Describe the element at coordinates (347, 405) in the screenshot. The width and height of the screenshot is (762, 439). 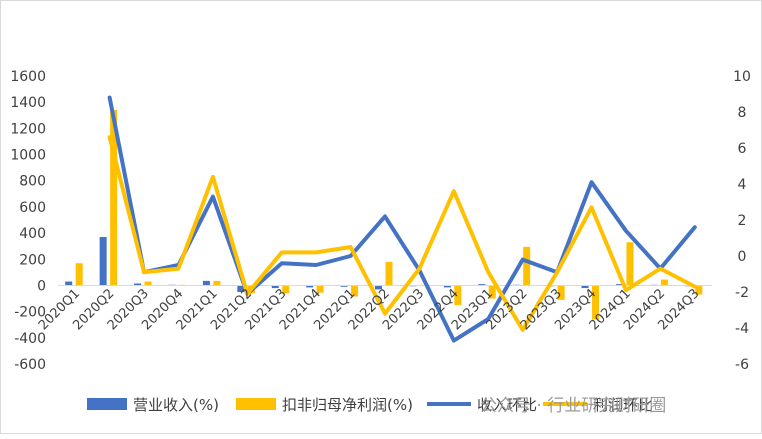
I see `legend-label: 扣非归母净利润(%)` at that location.